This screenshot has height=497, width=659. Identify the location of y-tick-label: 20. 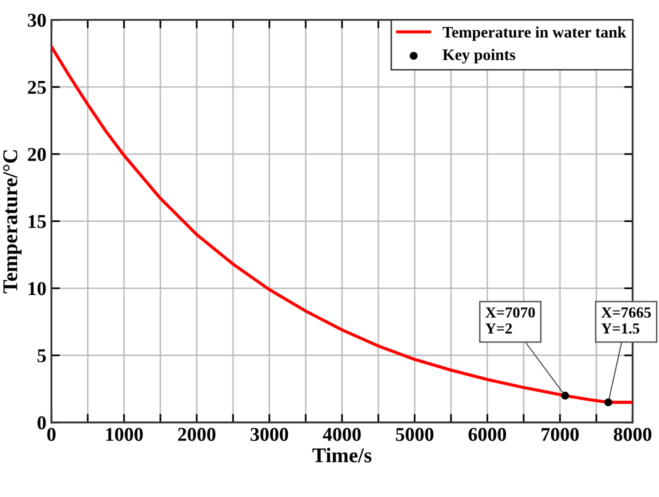
(37, 155).